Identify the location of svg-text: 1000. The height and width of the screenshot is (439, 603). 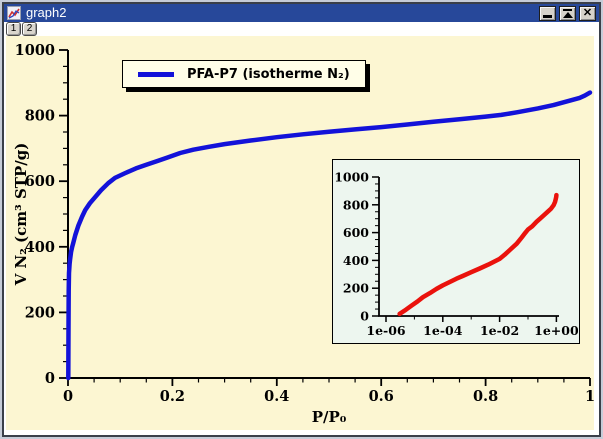
(351, 177).